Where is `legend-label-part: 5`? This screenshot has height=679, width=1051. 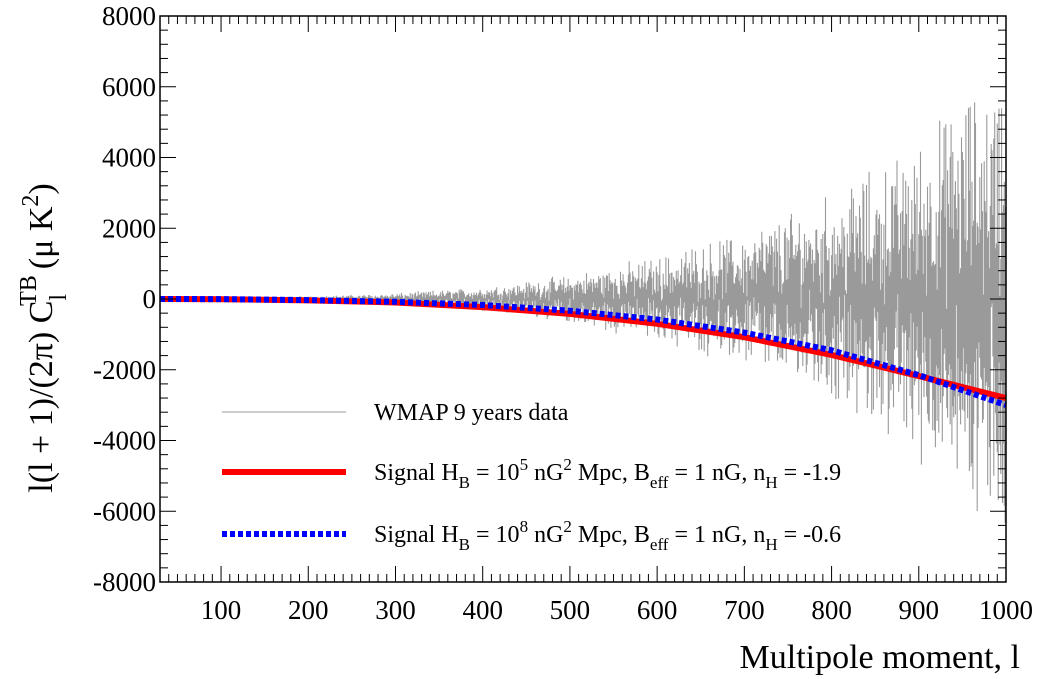 legend-label-part: 5 is located at coordinates (524, 464).